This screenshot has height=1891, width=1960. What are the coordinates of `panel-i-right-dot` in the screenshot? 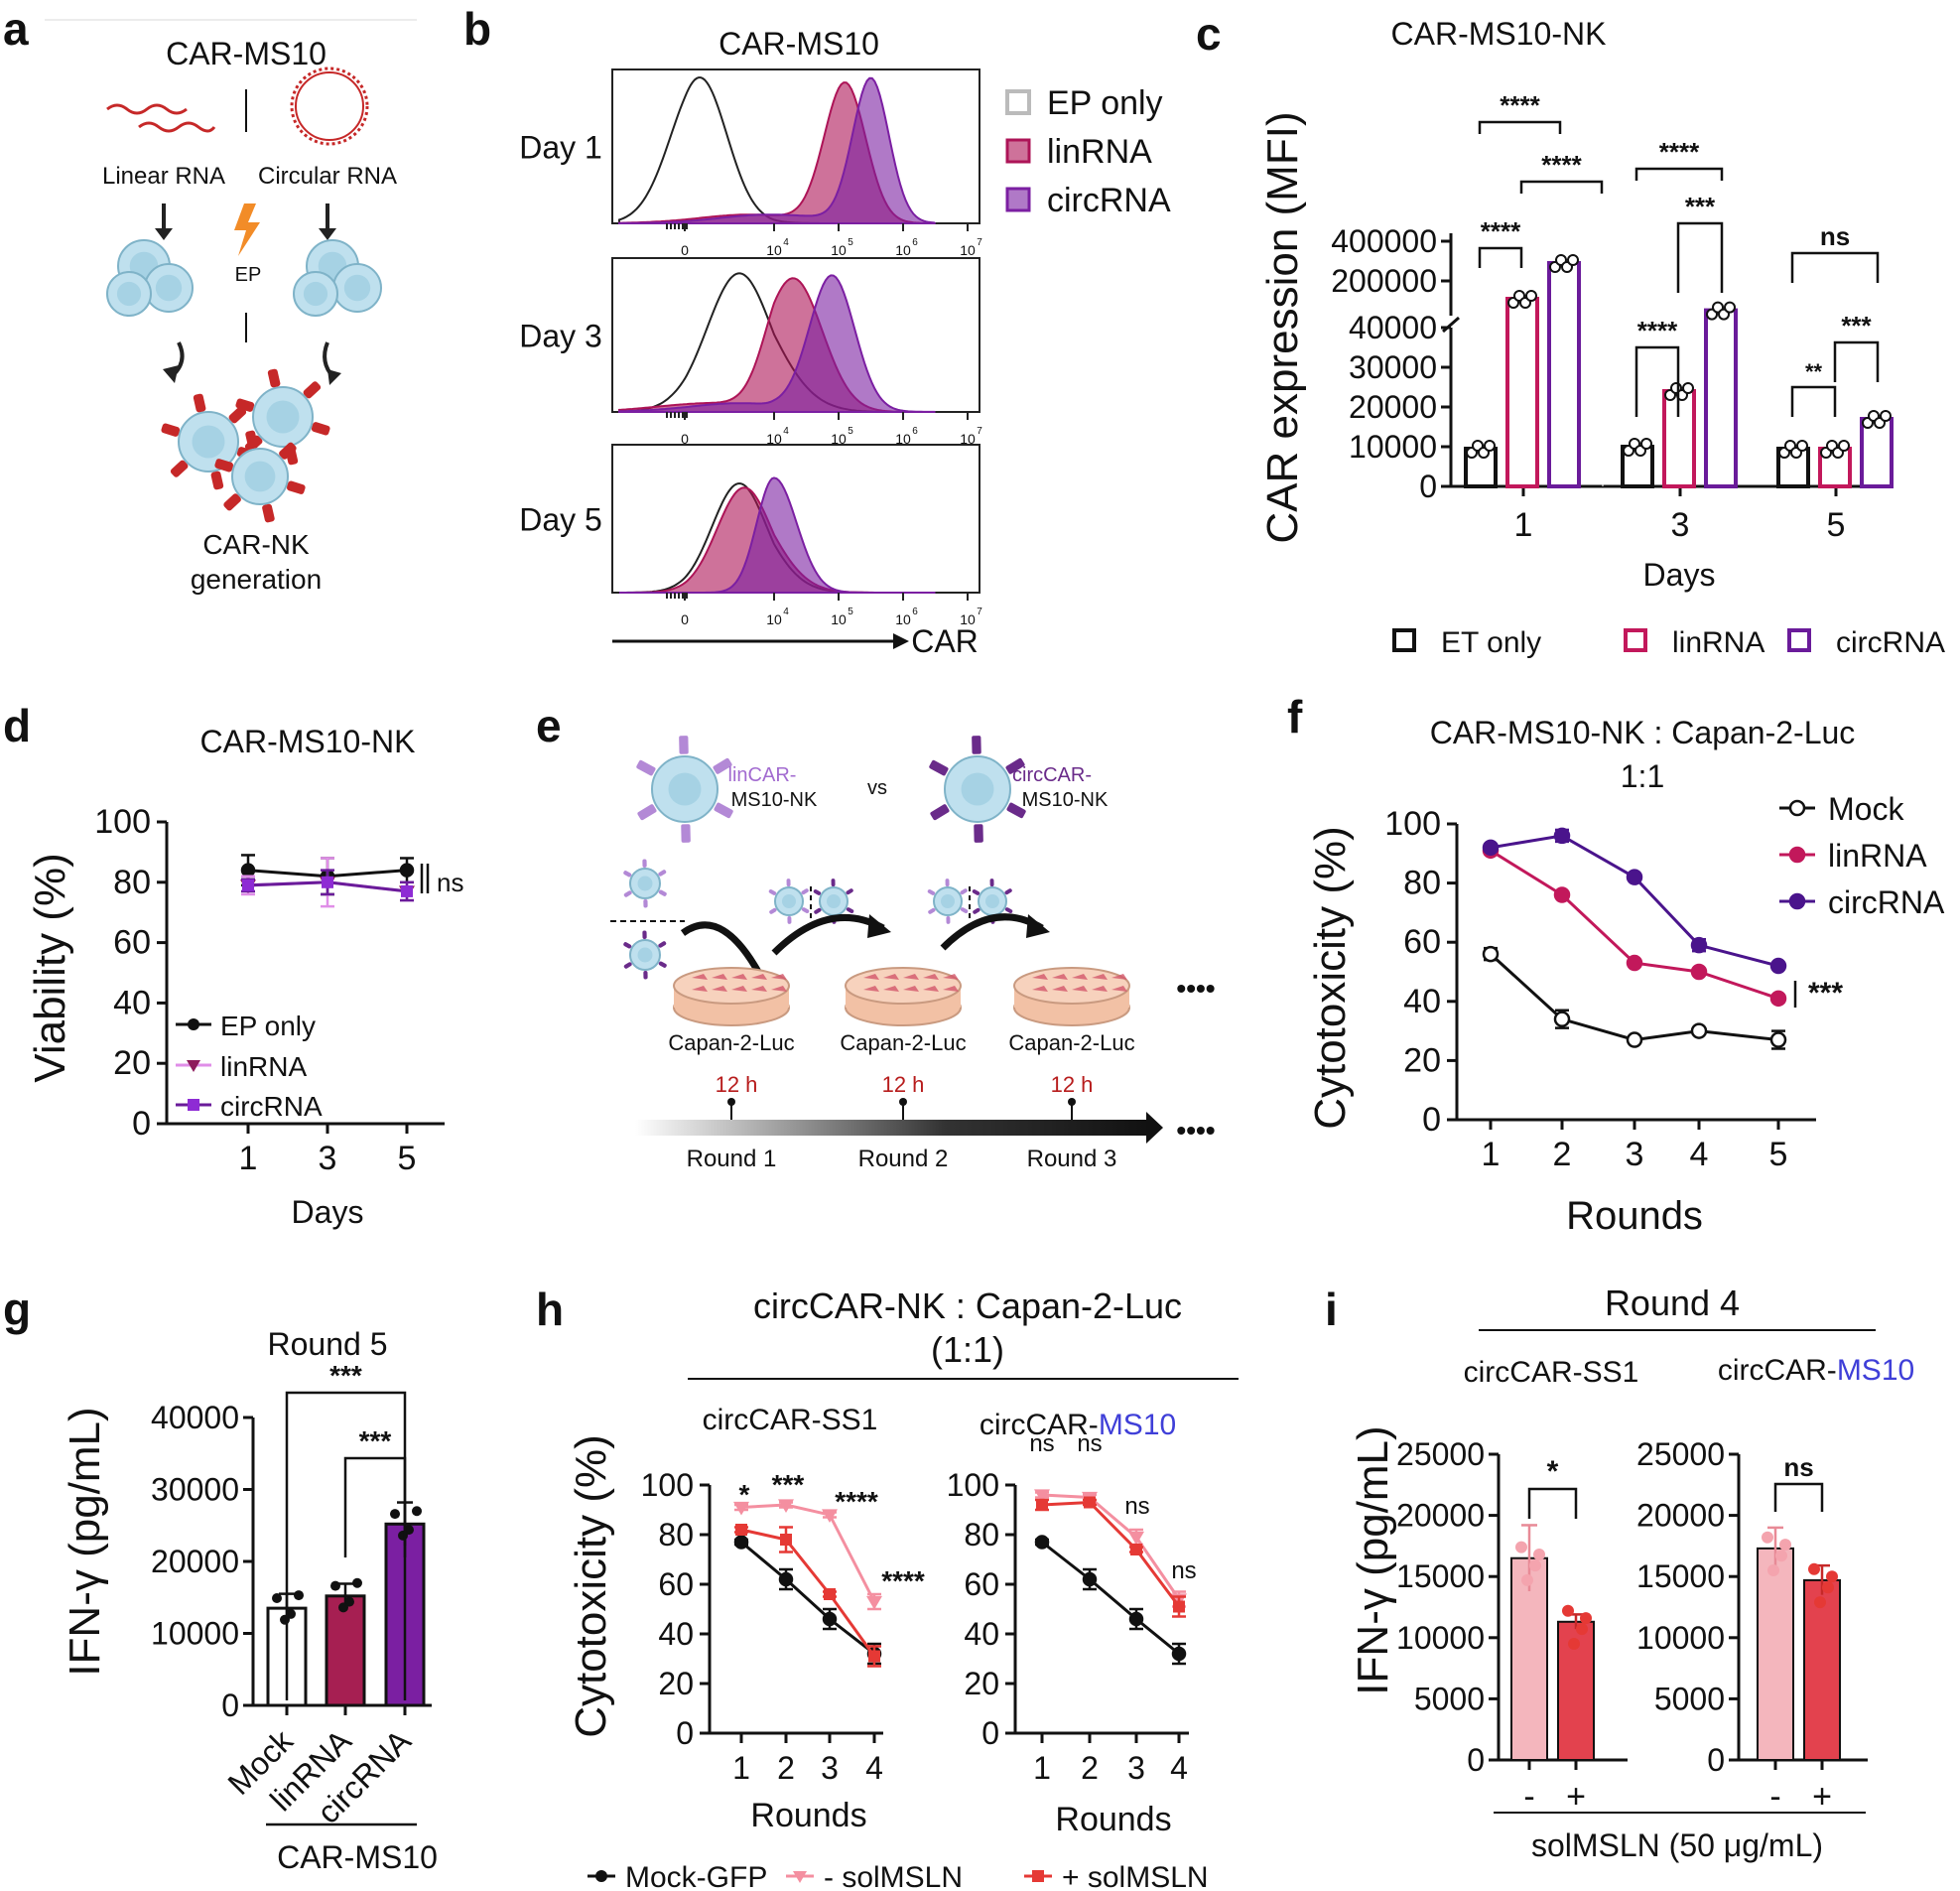 It's located at (1828, 1587).